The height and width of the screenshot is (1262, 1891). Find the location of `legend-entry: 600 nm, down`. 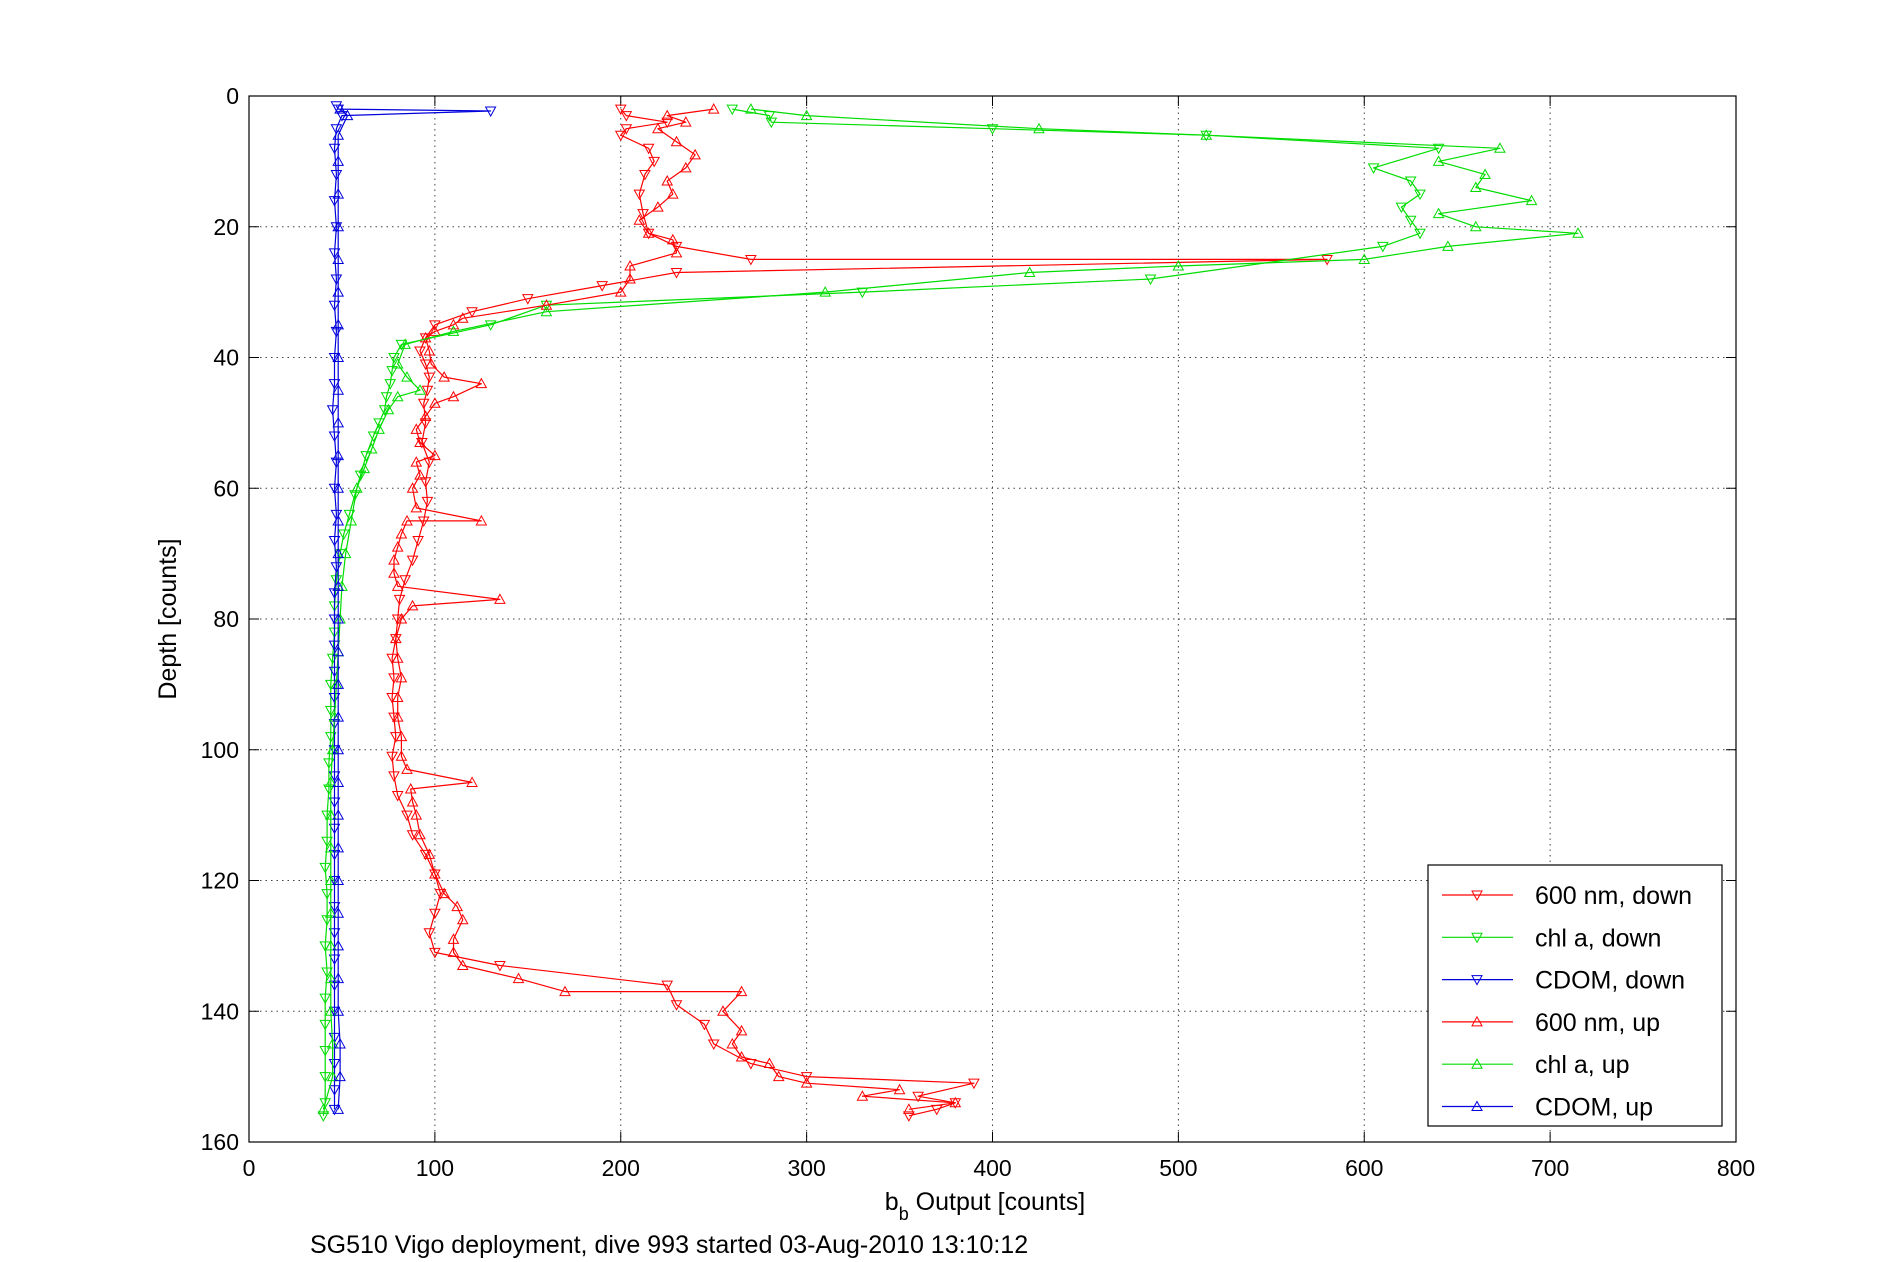

legend-entry: 600 nm, down is located at coordinates (1567, 896).